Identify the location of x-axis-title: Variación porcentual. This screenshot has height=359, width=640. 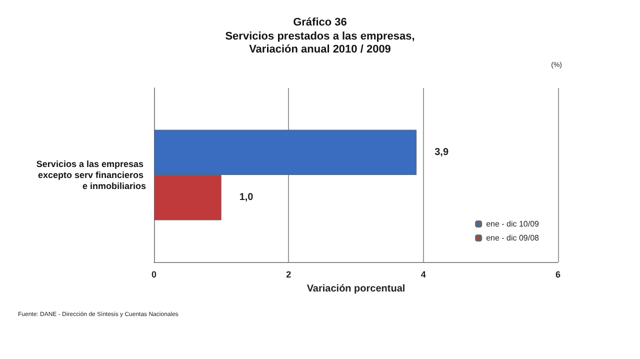
(356, 288).